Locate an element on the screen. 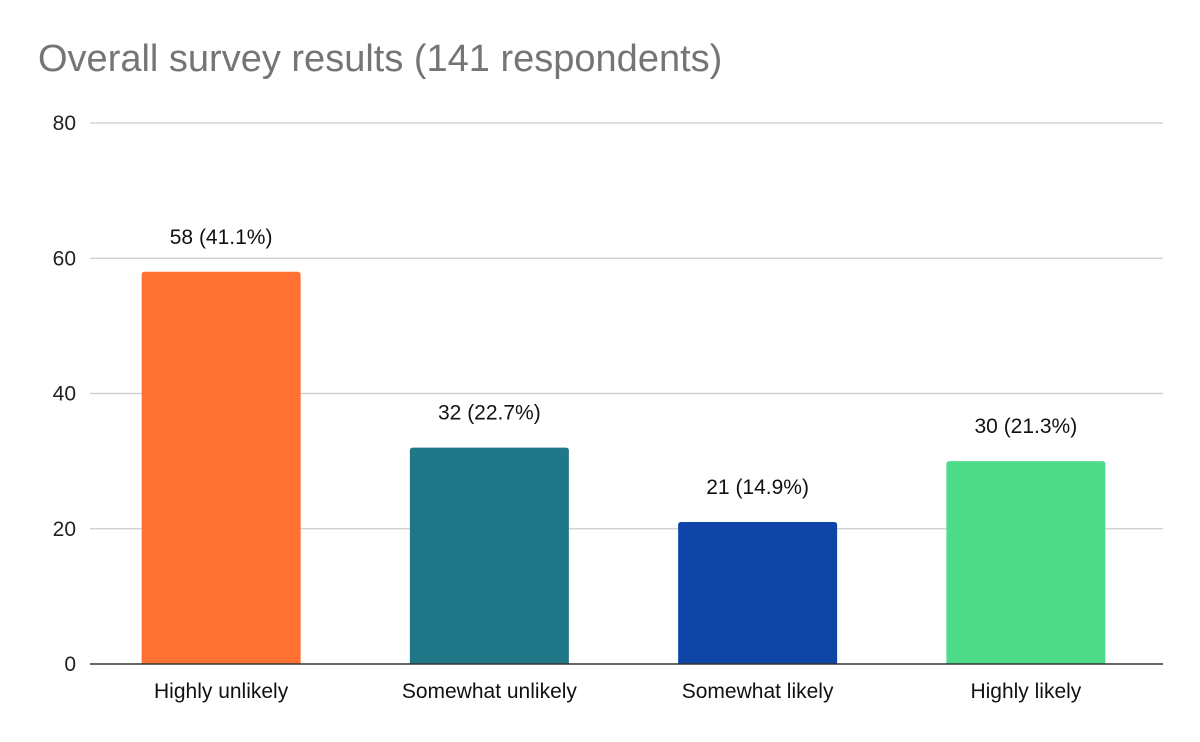 The width and height of the screenshot is (1200, 742). x-tick-label: Highly unlikely is located at coordinates (221, 691).